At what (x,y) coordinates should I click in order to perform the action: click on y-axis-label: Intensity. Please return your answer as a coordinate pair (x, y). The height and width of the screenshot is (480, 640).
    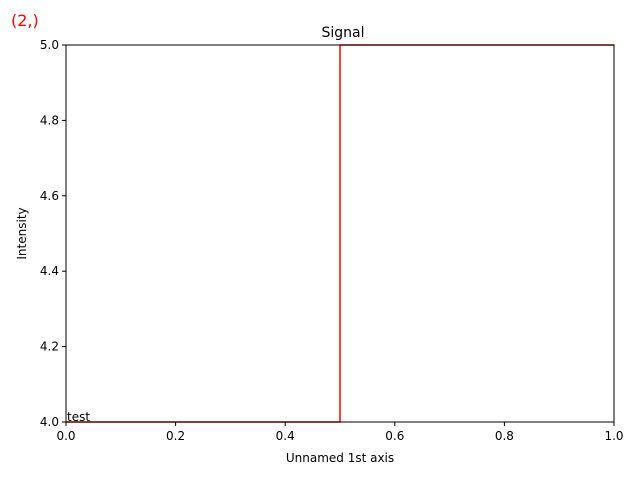
    Looking at the image, I should click on (22, 233).